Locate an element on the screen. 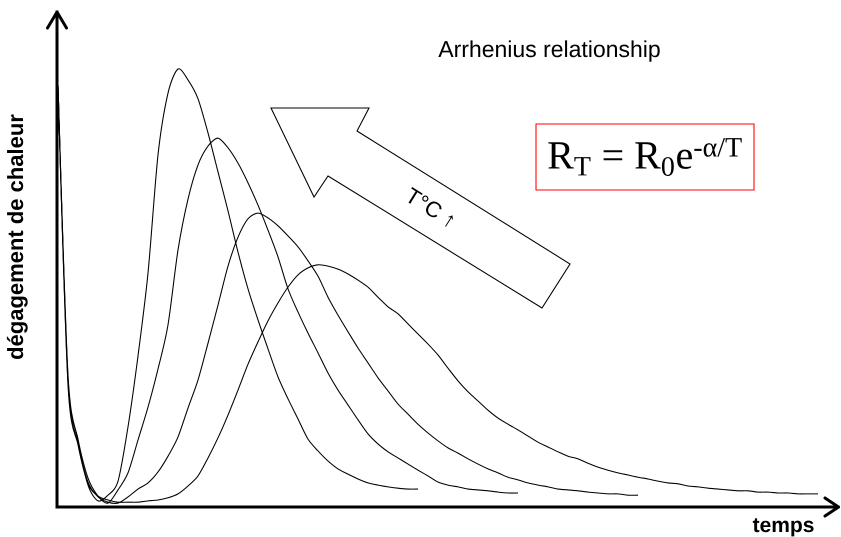 The image size is (841, 537). annotation: R$_{T}$ = R$_{0}$e$^{-α/T}$ is located at coordinates (645, 157).